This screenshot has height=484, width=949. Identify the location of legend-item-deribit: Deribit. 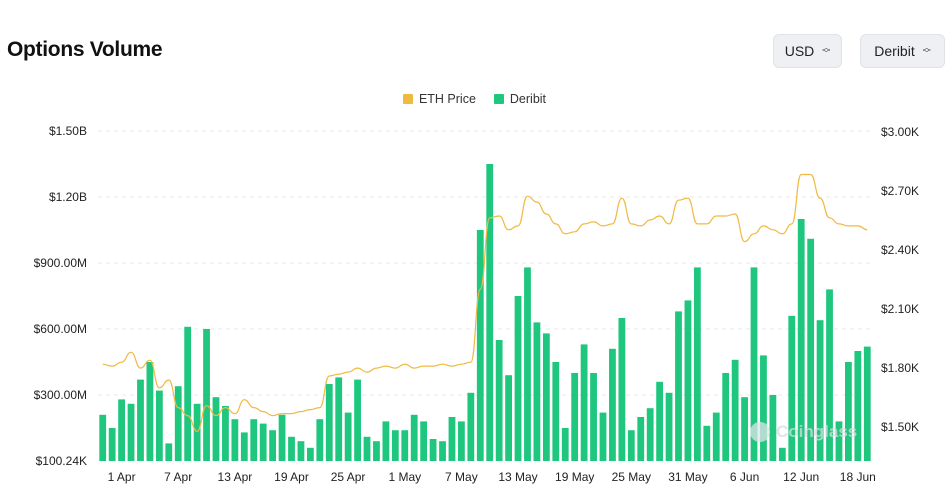
(520, 99).